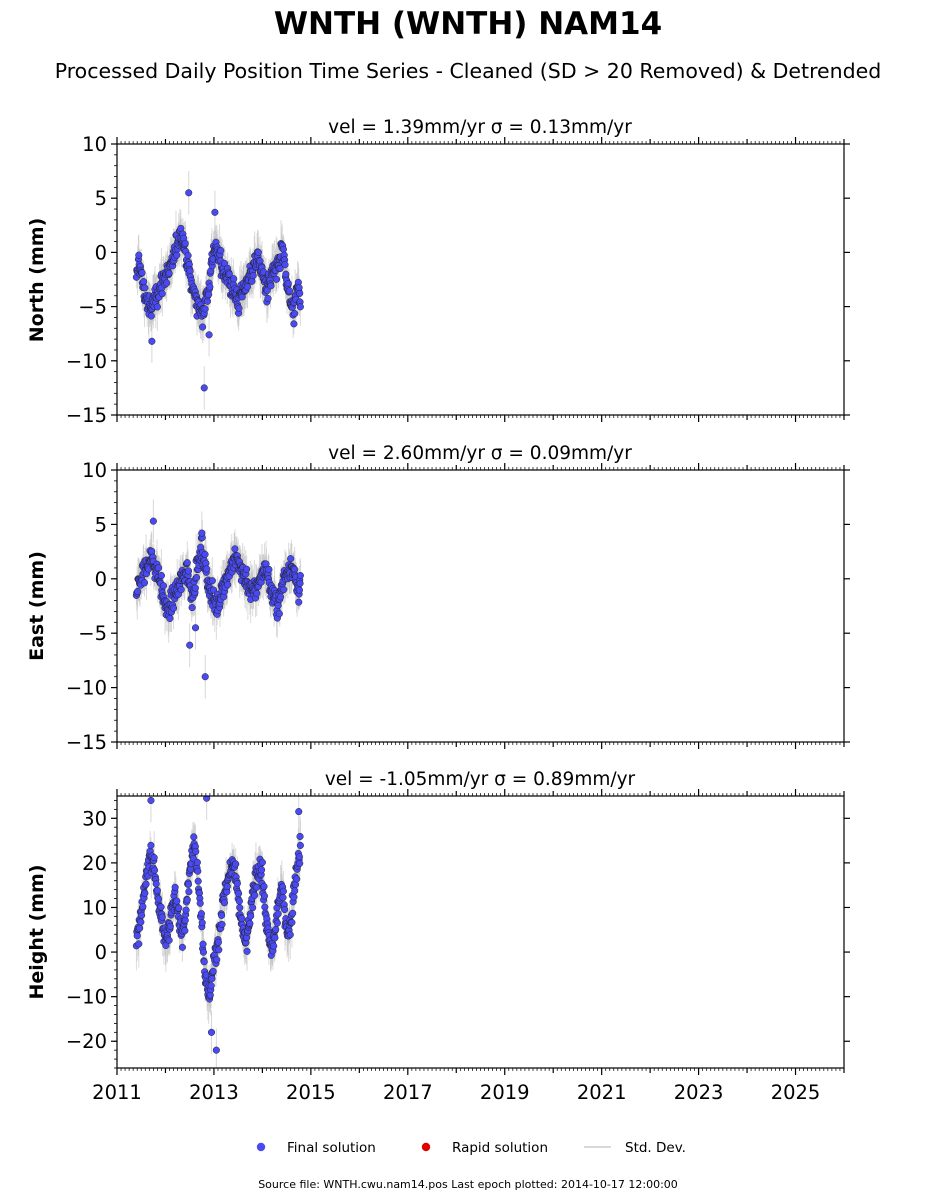 The height and width of the screenshot is (1200, 937). I want to click on y-tick-label: −10, so click(86, 997).